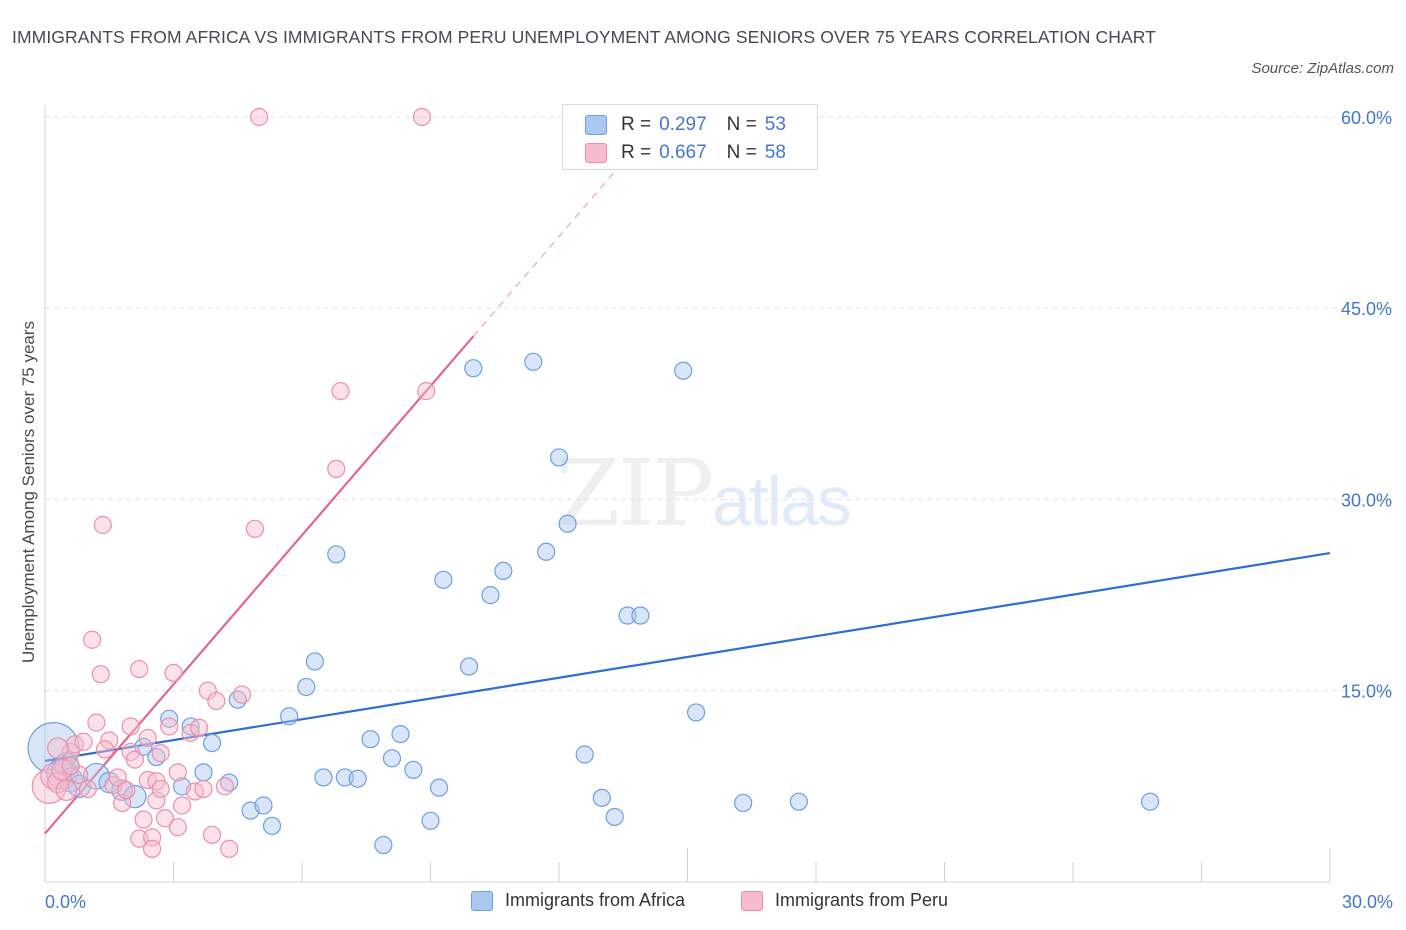  I want to click on legend-row-africa: R = 0.297 N = 53, so click(685, 125).